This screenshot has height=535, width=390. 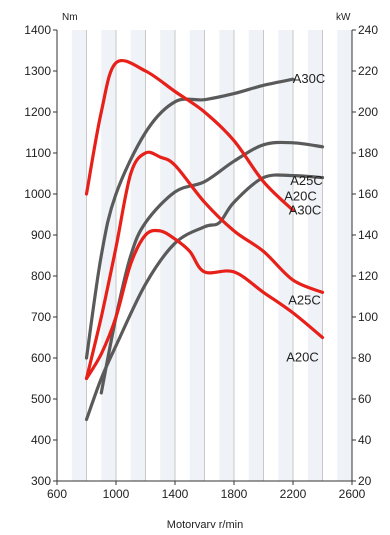 I want to click on right-tick-label: 220, so click(x=368, y=71).